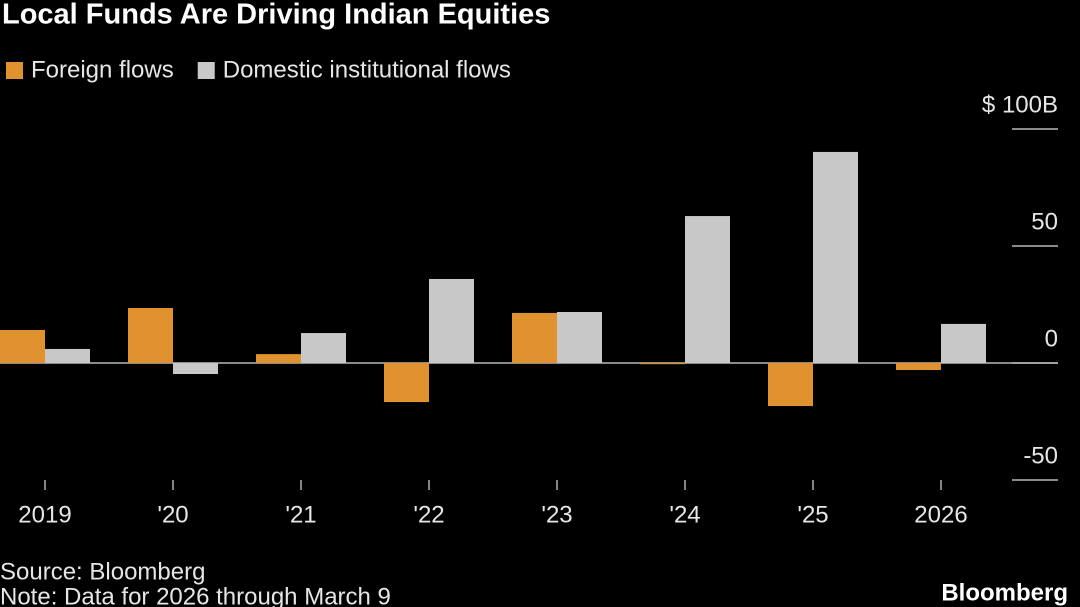  Describe the element at coordinates (195, 595) in the screenshot. I see `note: Note: Data for 2026 through March 9` at that location.